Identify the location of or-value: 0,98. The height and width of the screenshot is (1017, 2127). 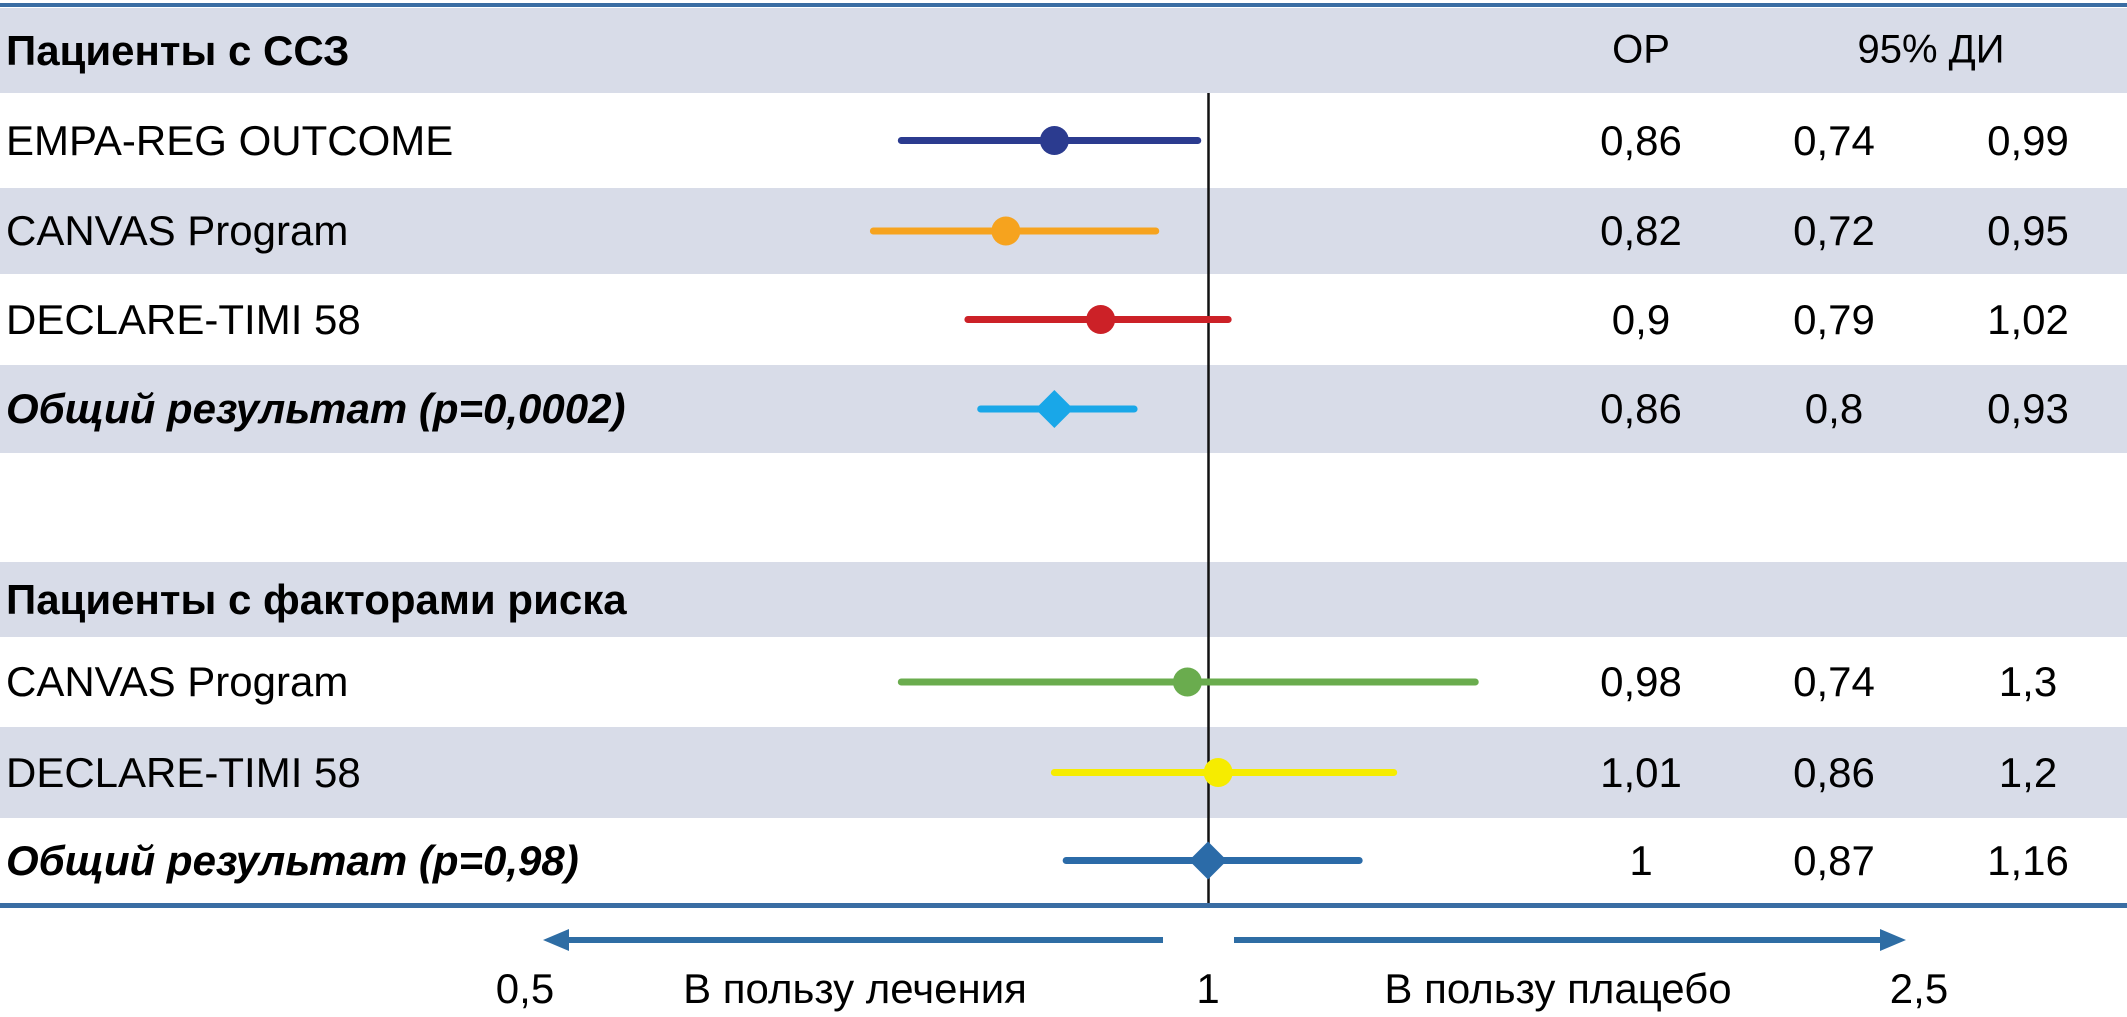
(1641, 681).